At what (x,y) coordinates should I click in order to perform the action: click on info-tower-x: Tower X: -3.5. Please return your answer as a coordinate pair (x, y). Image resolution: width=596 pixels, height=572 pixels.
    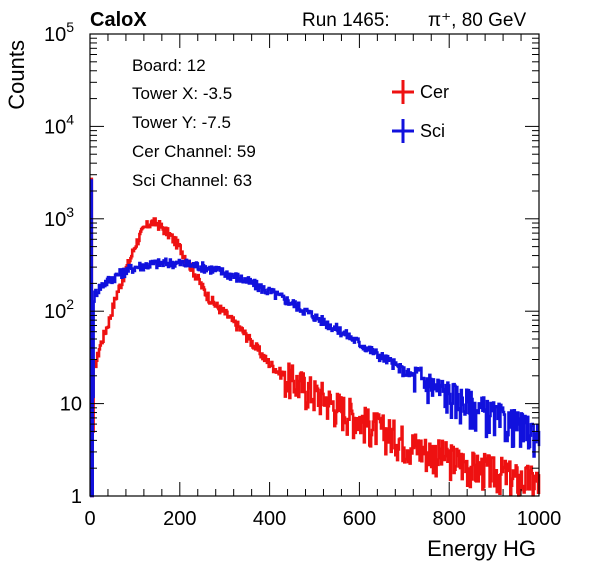
    Looking at the image, I should click on (182, 93).